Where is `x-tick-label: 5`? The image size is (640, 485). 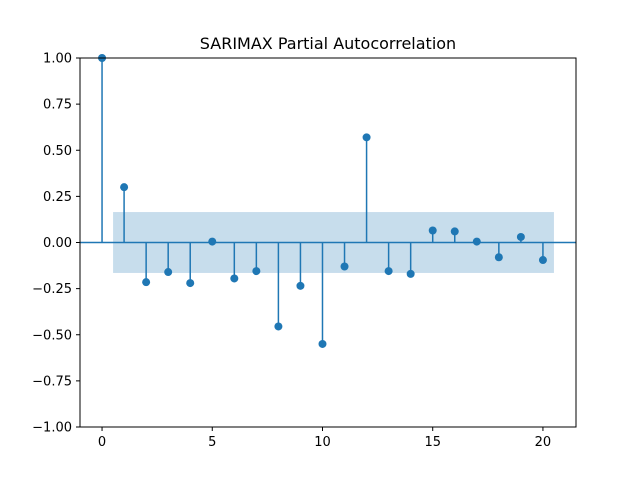
x-tick-label: 5 is located at coordinates (212, 442).